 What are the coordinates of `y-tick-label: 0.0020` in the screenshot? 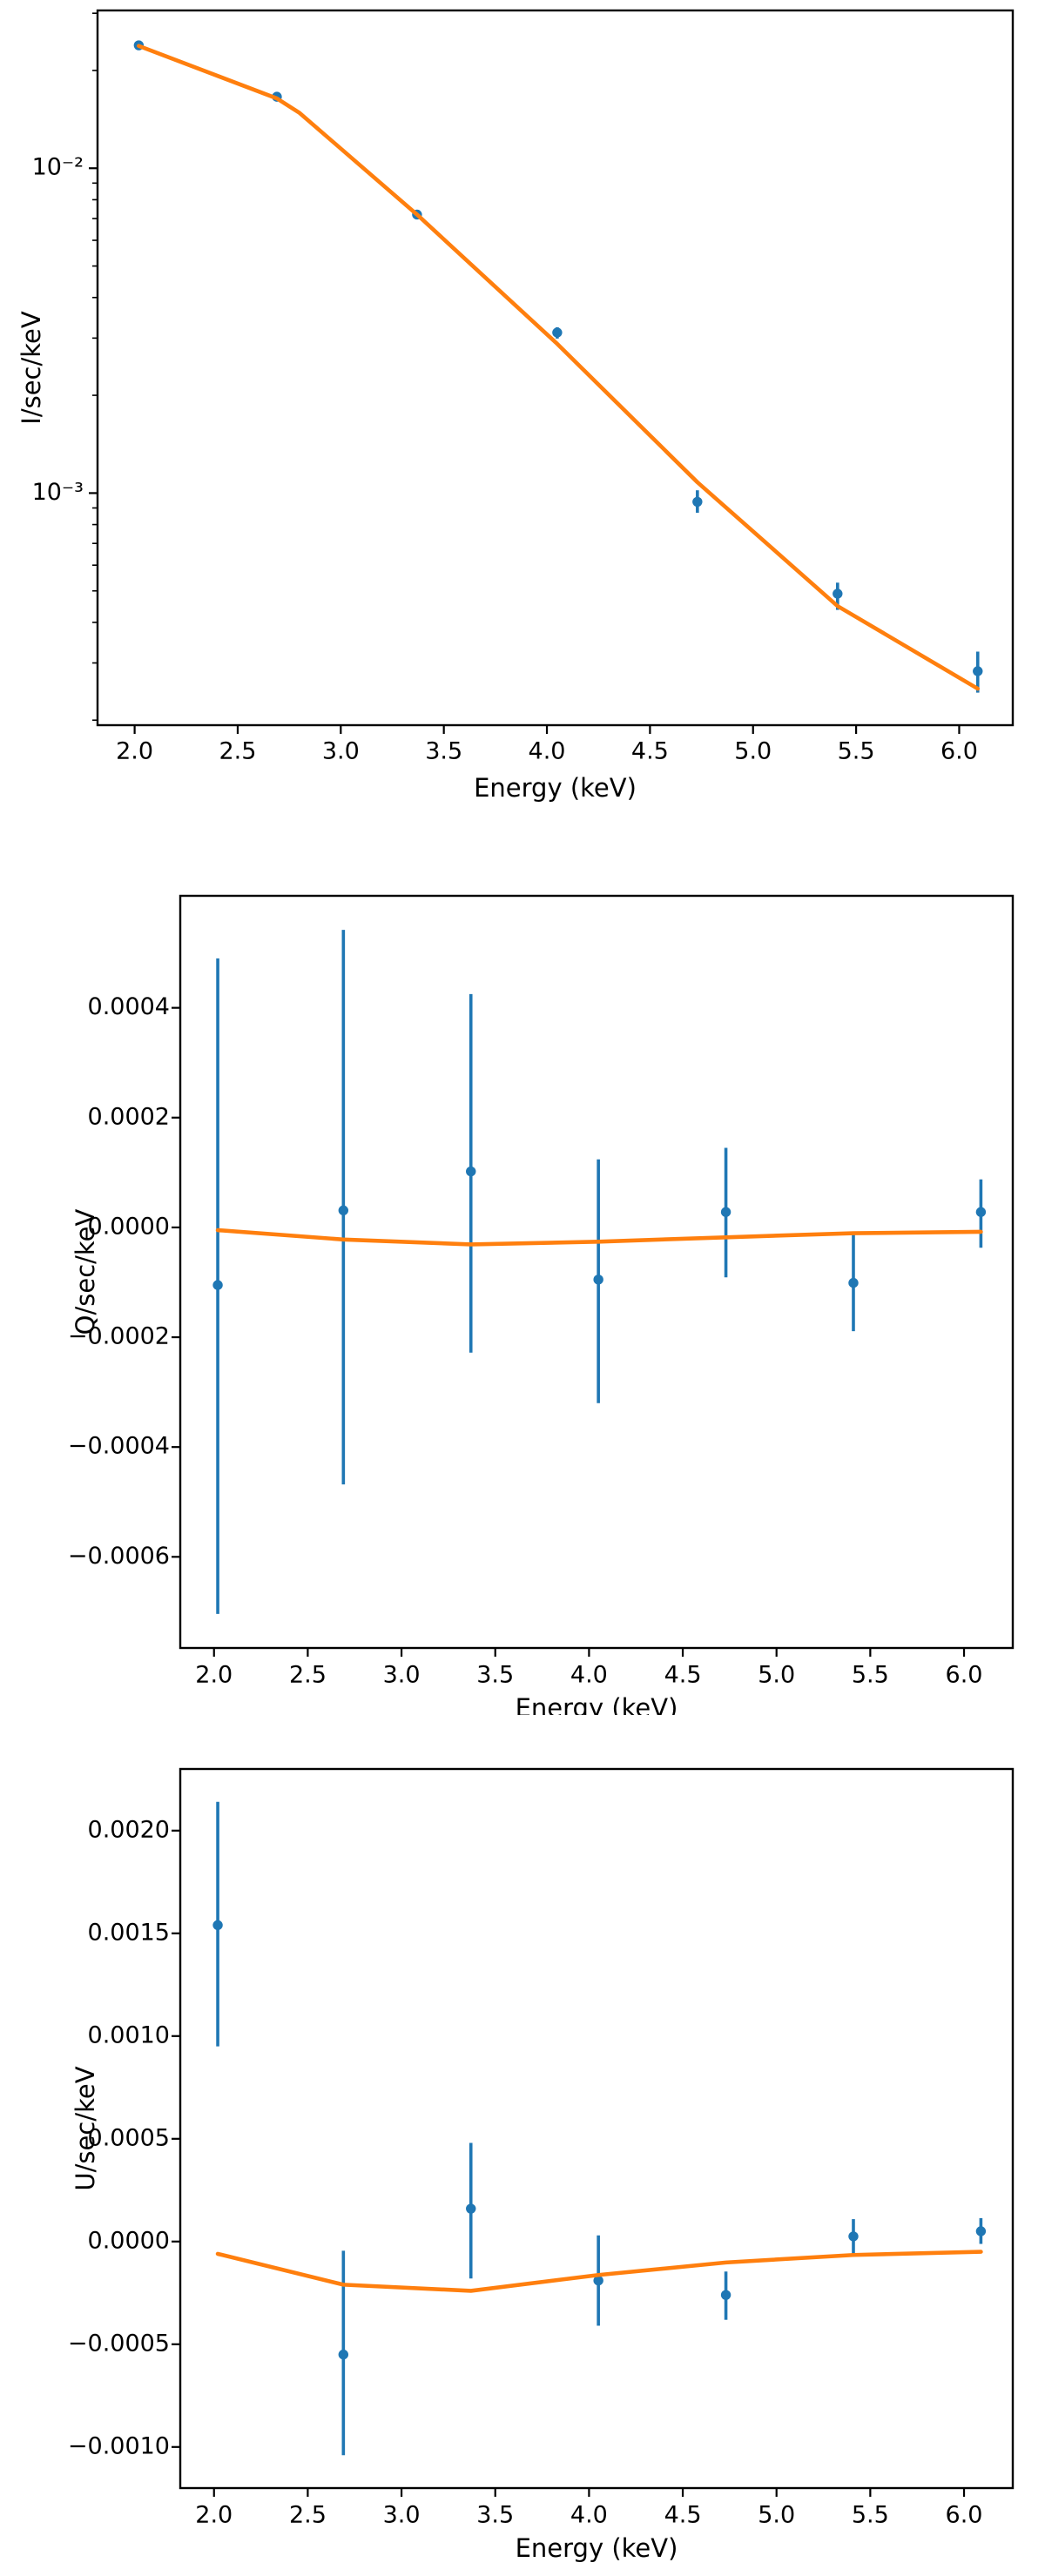 It's located at (129, 1829).